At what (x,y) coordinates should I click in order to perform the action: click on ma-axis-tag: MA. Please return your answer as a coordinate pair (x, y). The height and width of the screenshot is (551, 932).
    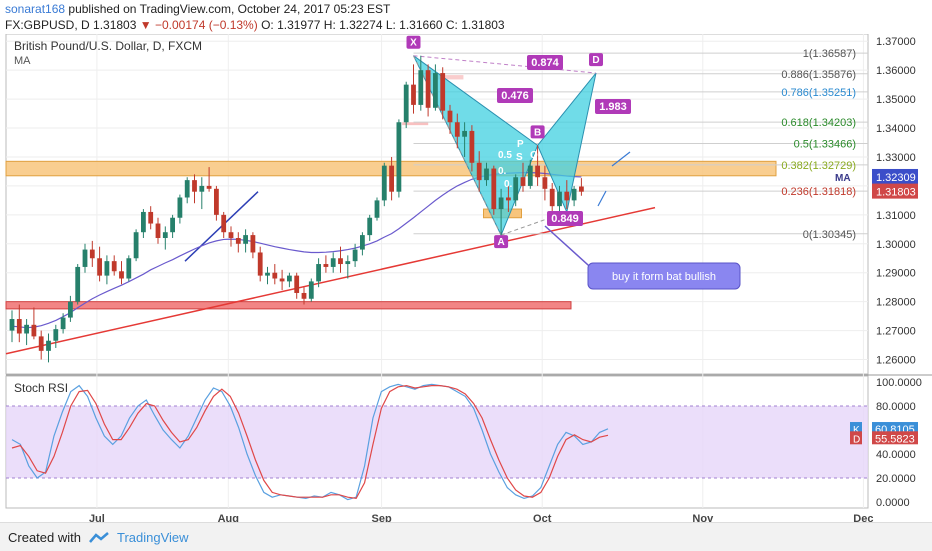
    Looking at the image, I should click on (843, 178).